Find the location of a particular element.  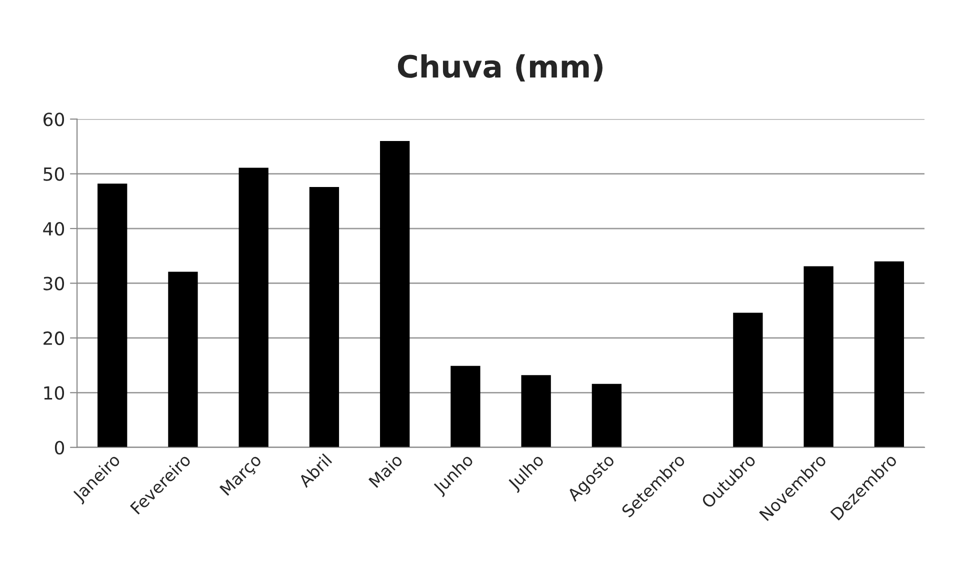

y-tick-label: 60 is located at coordinates (54, 119).